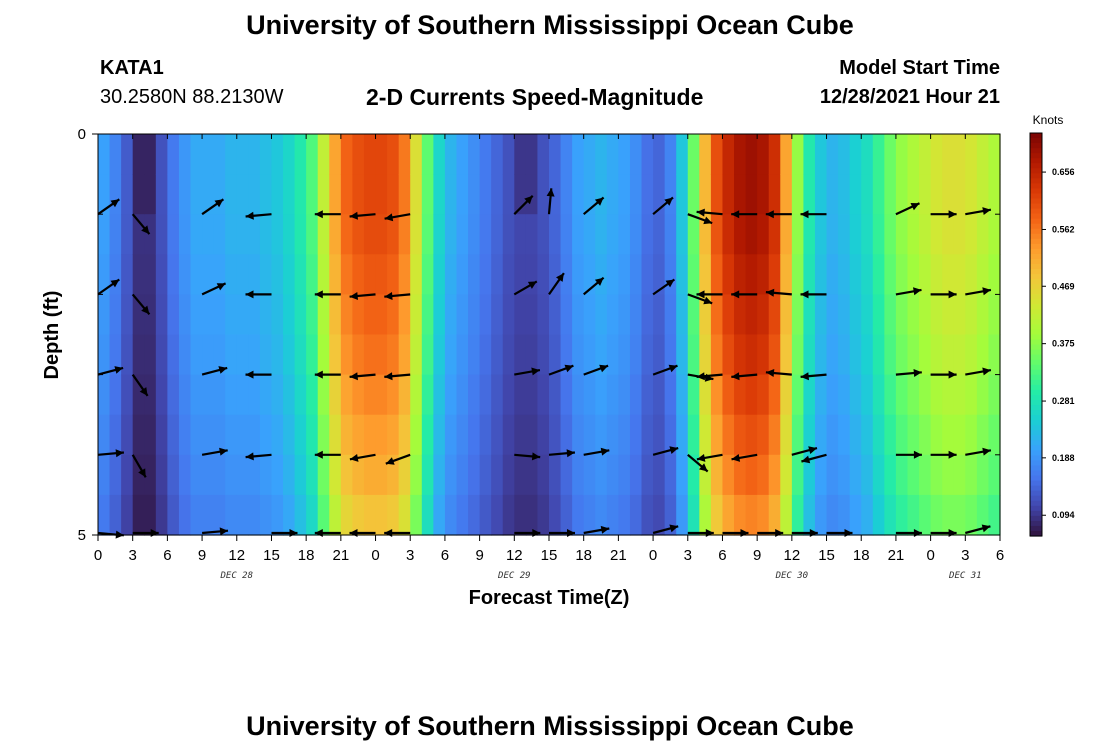 Image resolution: width=1100 pixels, height=750 pixels. What do you see at coordinates (133, 555) in the screenshot?
I see `x-tick-label: 3` at bounding box center [133, 555].